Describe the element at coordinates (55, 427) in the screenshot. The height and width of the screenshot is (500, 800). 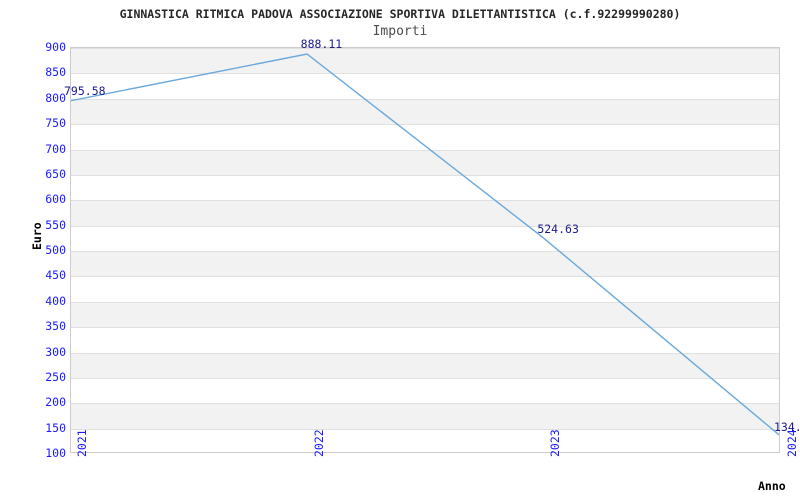
I see `y-tick-label: 150` at that location.